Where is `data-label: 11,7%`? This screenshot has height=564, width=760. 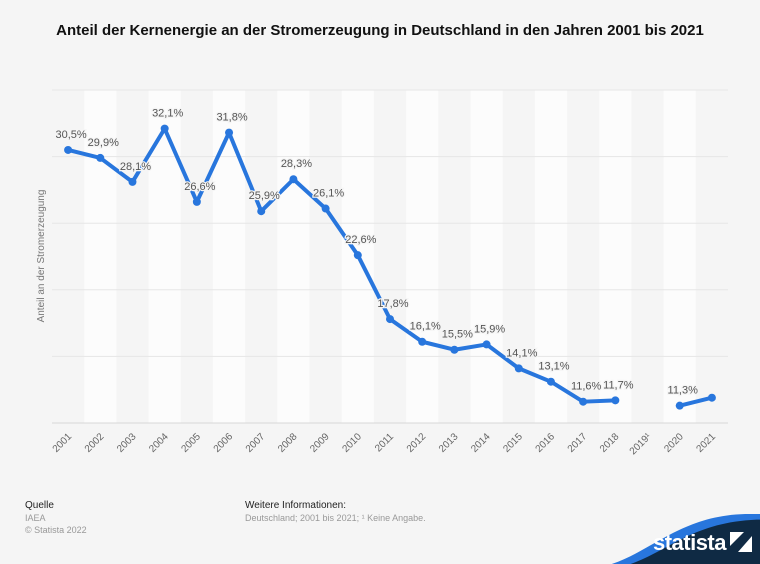 data-label: 11,7% is located at coordinates (618, 385).